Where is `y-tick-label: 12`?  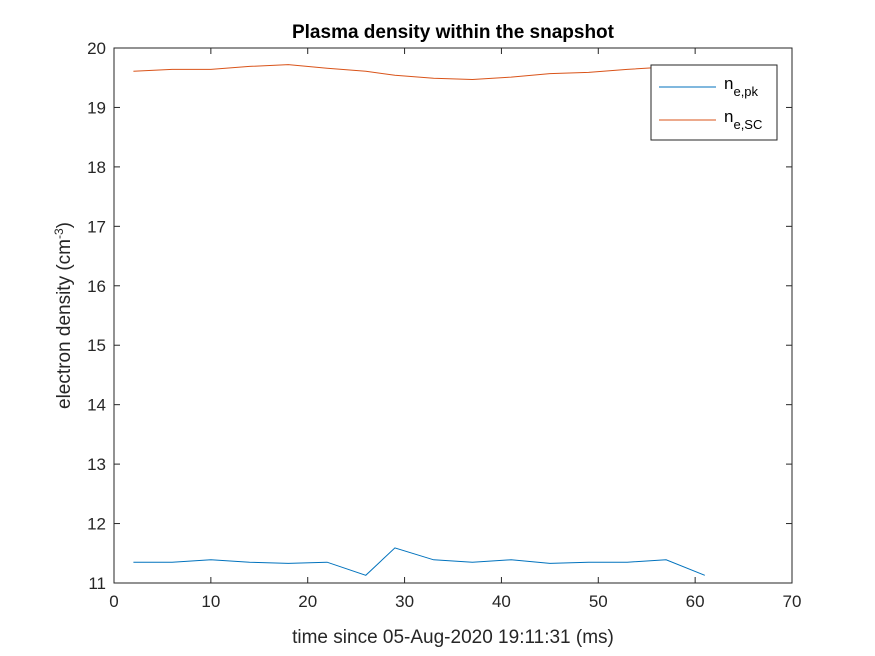 y-tick-label: 12 is located at coordinates (96, 524).